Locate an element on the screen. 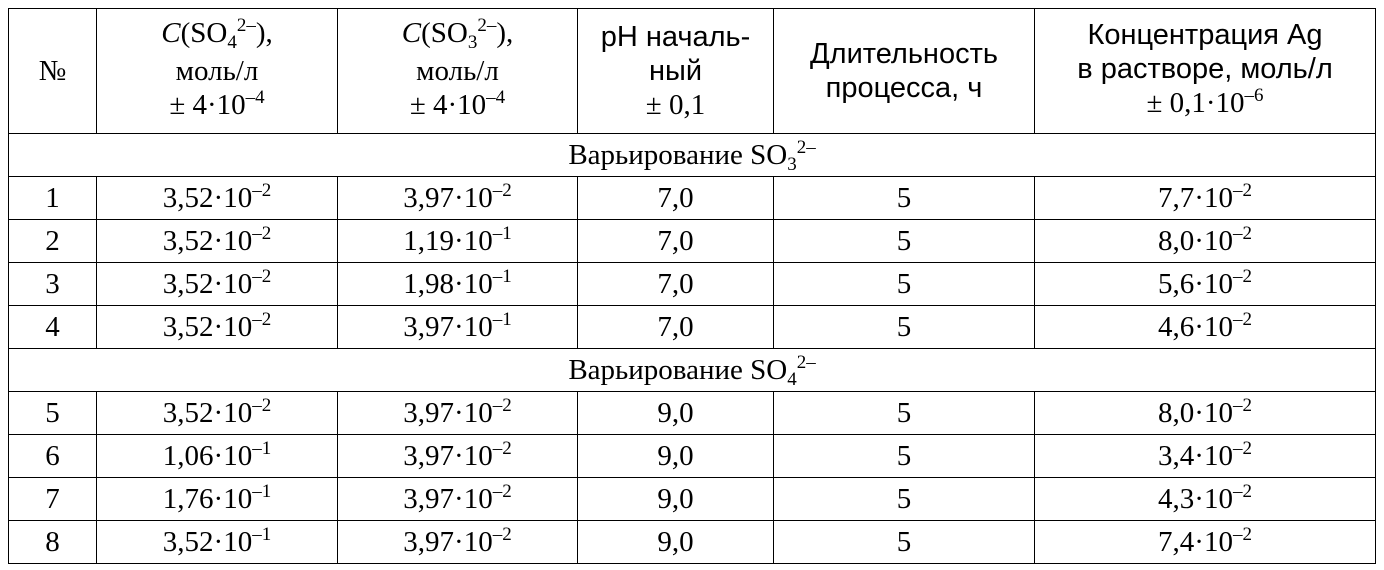 The width and height of the screenshot is (1384, 570). table-row: 2 3,52·10–2 1,19·10–1 7,0 5 8,0·10–2 is located at coordinates (692, 241).